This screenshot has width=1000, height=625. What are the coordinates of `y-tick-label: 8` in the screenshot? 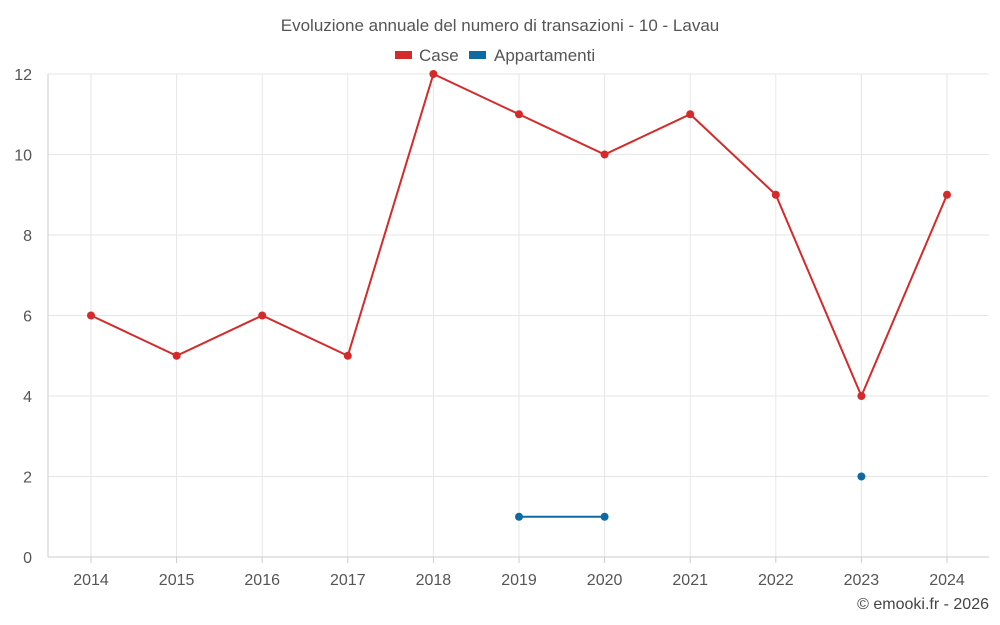 It's located at (27, 236).